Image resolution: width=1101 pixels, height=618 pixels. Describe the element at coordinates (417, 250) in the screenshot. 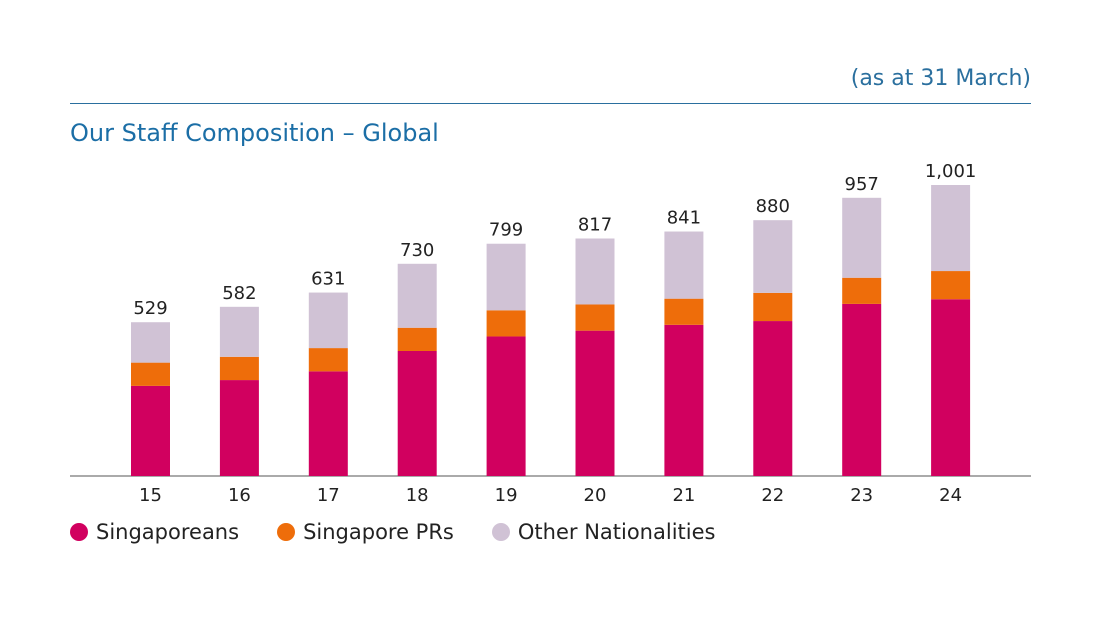

I see `bar-total-label: 730` at that location.